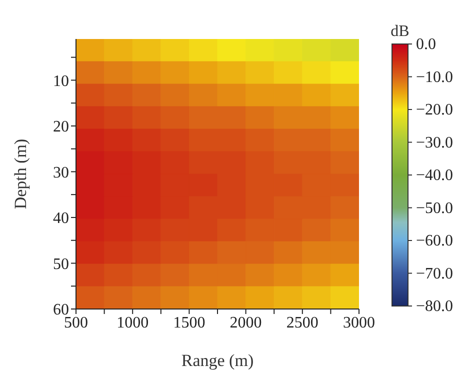 This screenshot has width=474, height=383. I want to click on x-tick-label: 1500, so click(189, 323).